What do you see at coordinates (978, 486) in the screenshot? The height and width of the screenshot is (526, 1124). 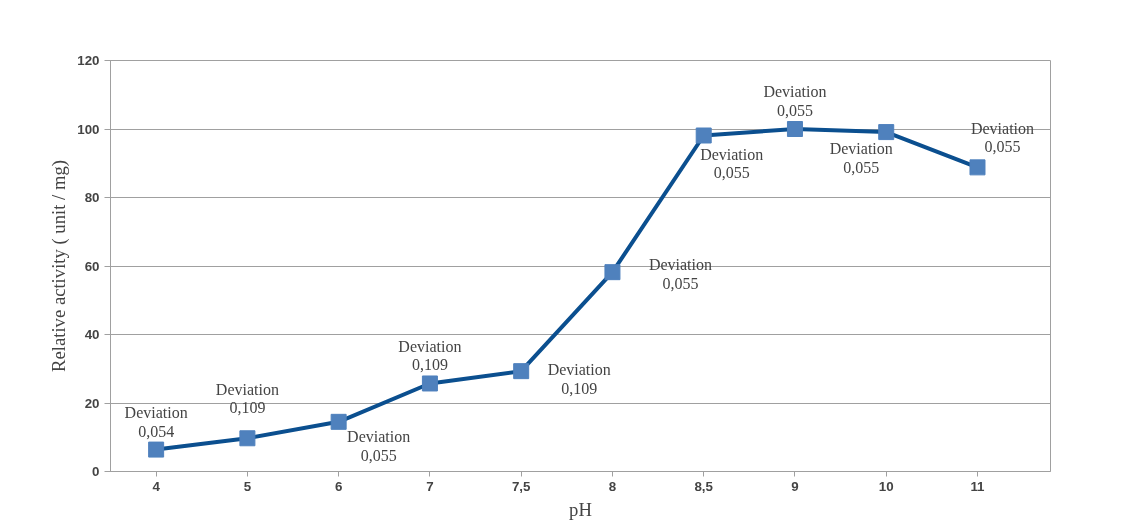 I see `x-tick-label: 11` at bounding box center [978, 486].